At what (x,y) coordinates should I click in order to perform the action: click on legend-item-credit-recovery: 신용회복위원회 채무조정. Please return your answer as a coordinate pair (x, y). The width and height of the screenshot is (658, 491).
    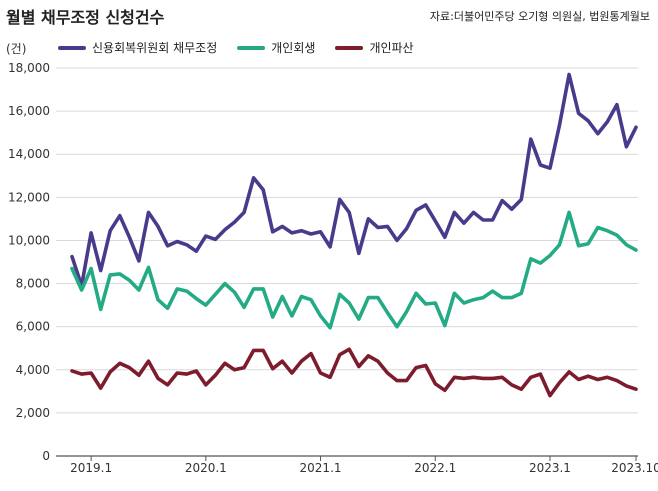
    Looking at the image, I should click on (137, 47).